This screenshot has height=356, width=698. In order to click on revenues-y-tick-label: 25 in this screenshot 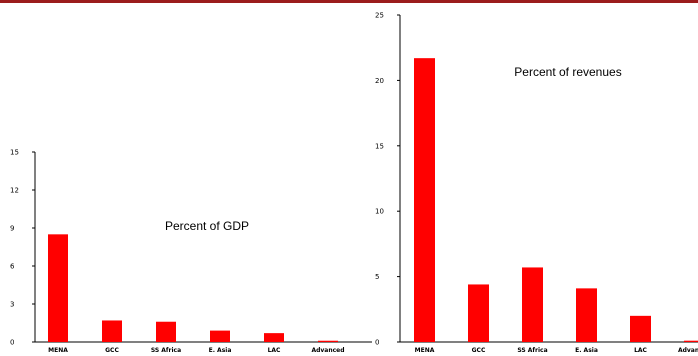, I will do `click(379, 16)`.